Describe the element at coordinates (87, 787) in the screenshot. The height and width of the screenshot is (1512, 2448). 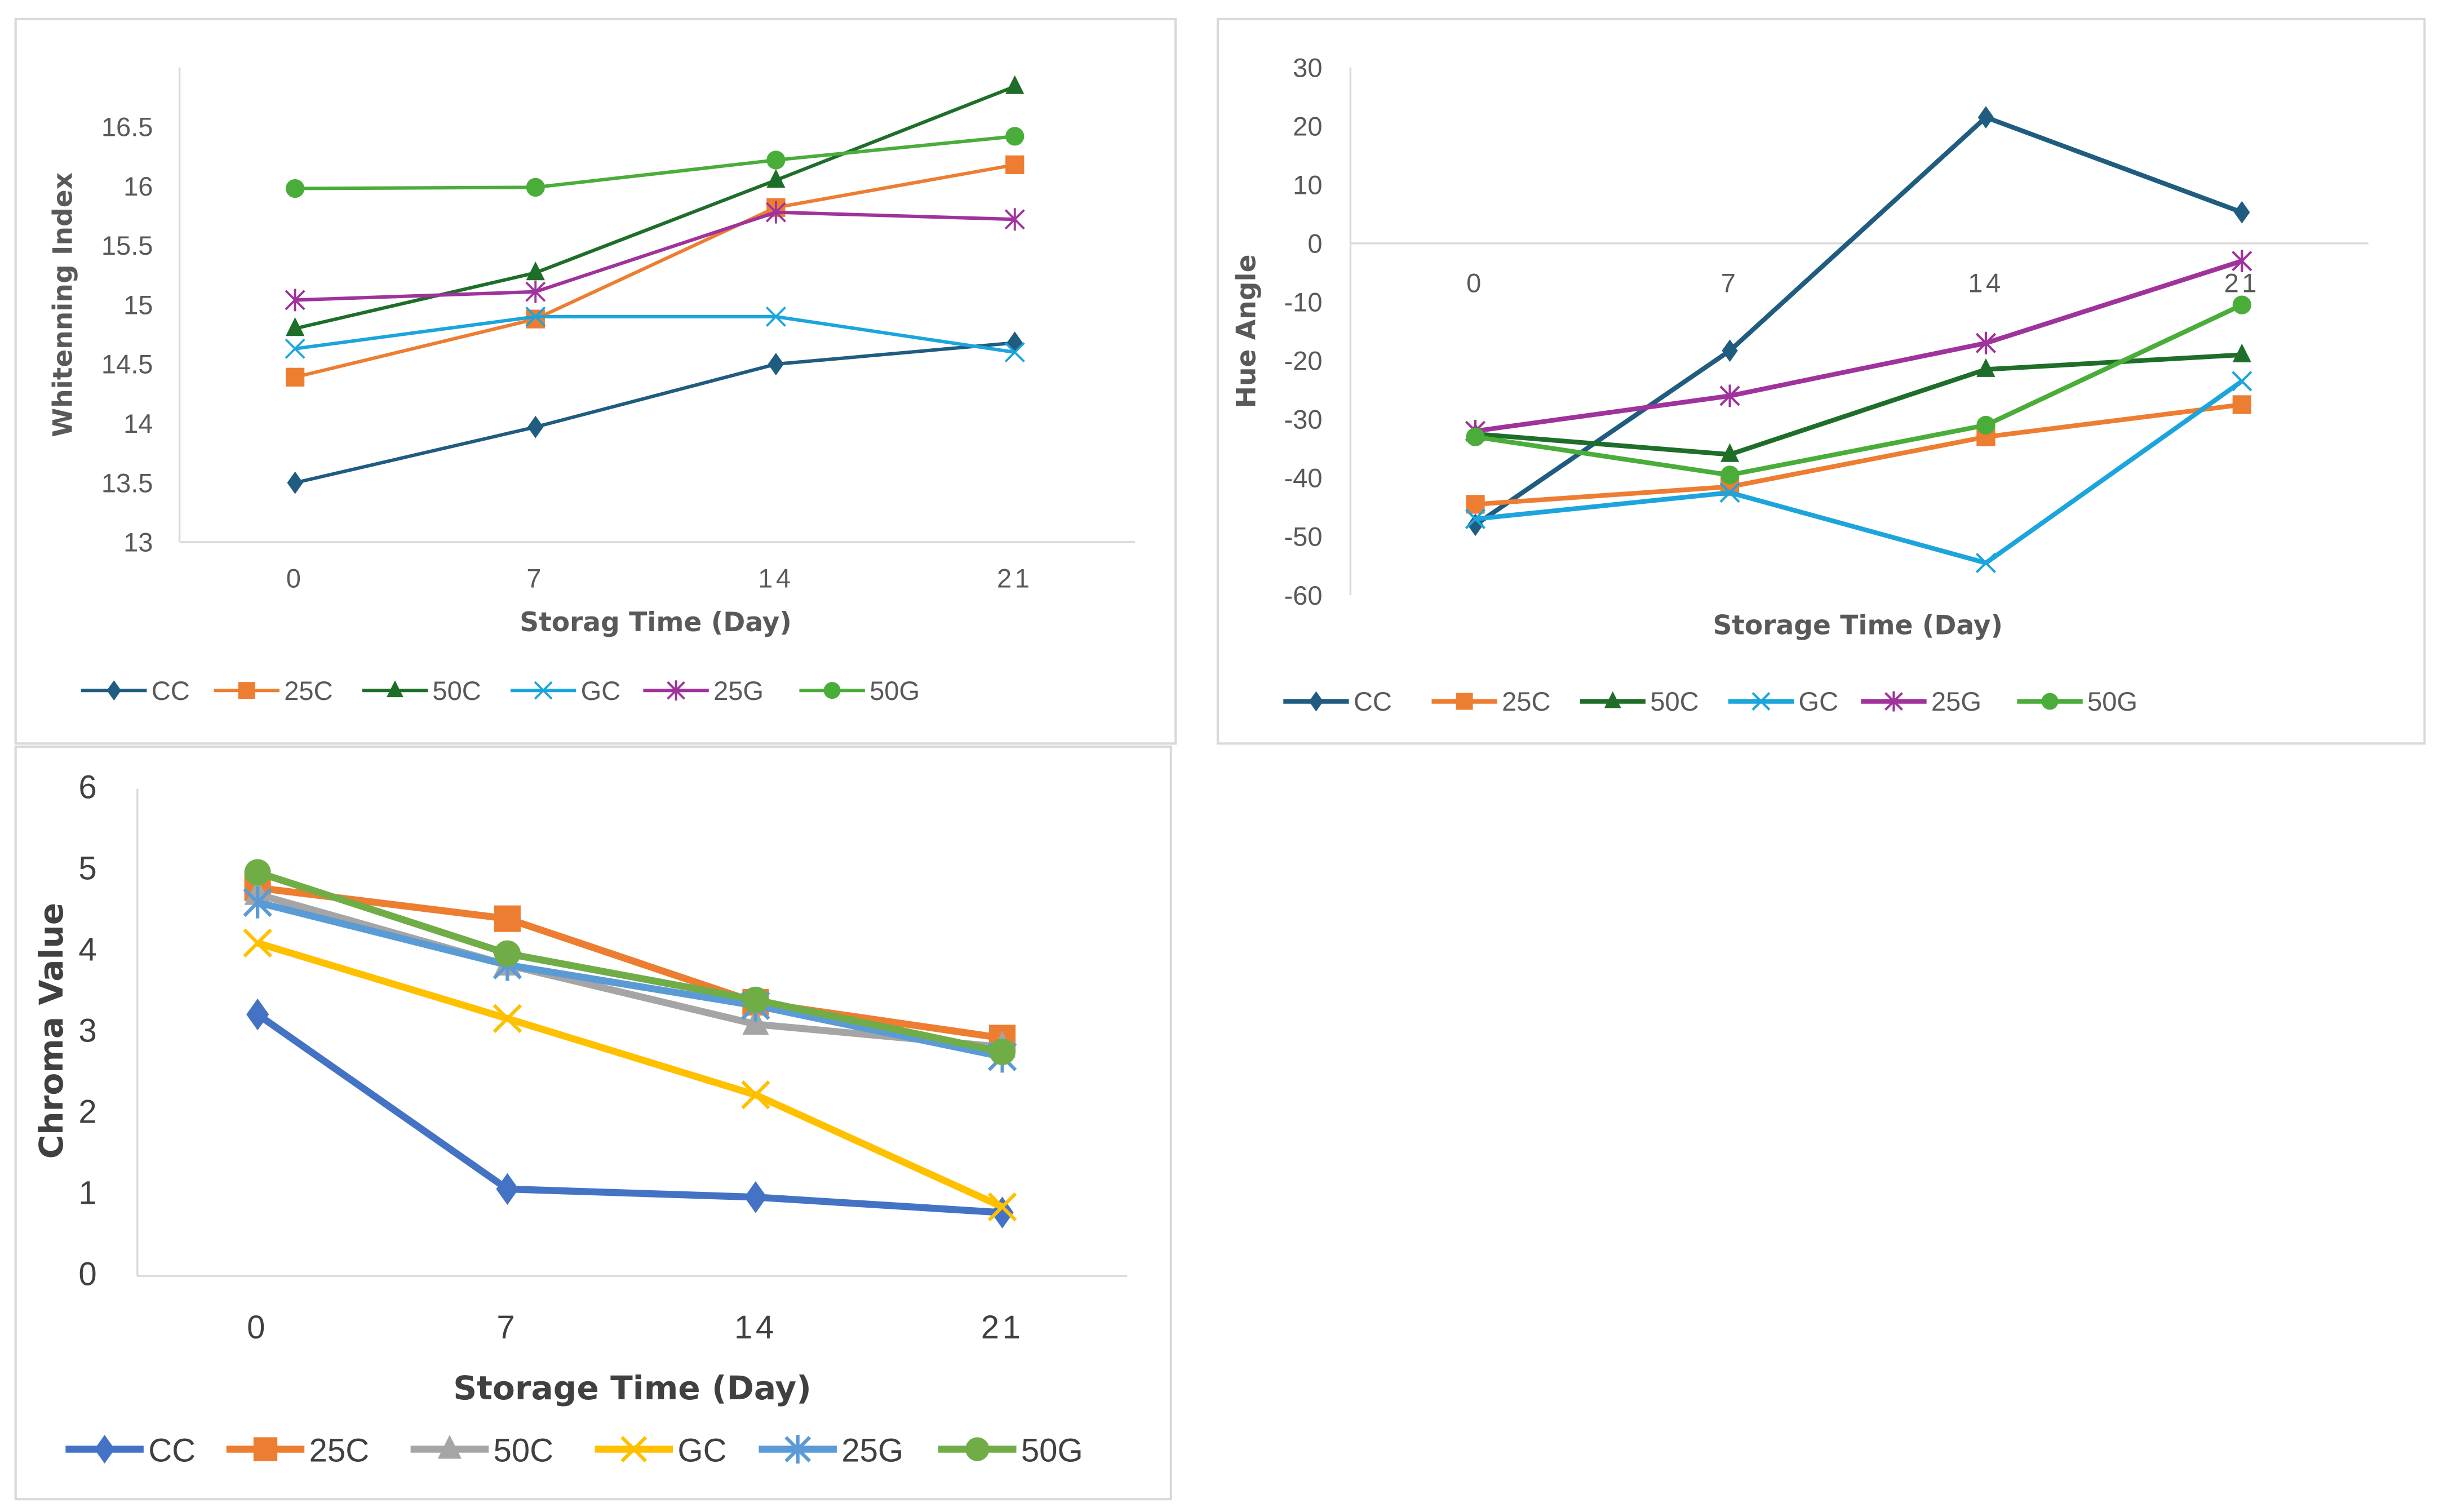
I see `y-tick-label: 6` at that location.